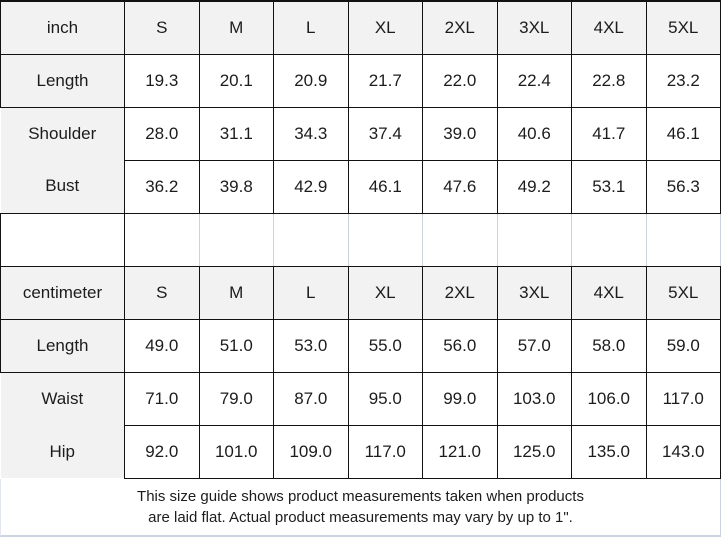 The width and height of the screenshot is (721, 537). What do you see at coordinates (236, 186) in the screenshot?
I see `measurement-value-cell: 39.8` at bounding box center [236, 186].